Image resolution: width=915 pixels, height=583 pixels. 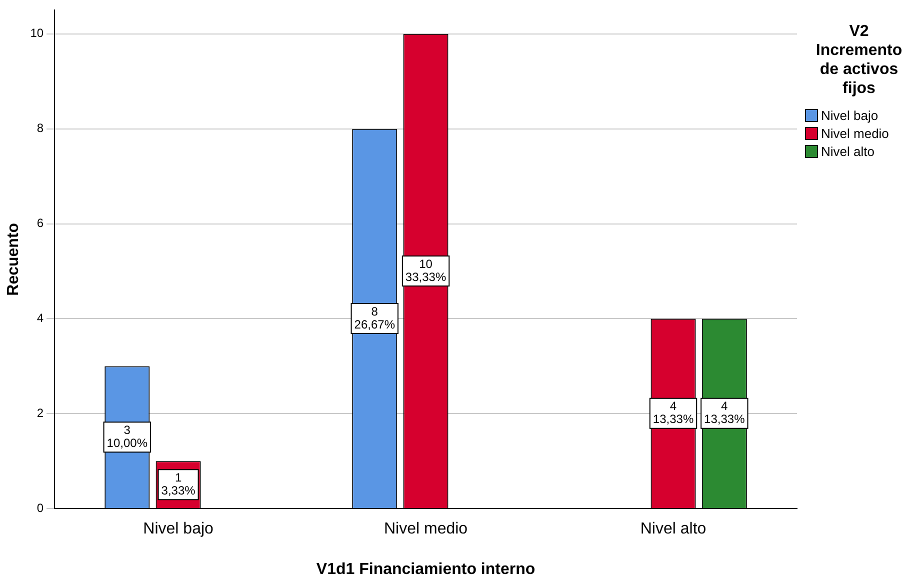 What do you see at coordinates (426, 569) in the screenshot?
I see `x-axis-title: V1d1 Financiamiento interno` at bounding box center [426, 569].